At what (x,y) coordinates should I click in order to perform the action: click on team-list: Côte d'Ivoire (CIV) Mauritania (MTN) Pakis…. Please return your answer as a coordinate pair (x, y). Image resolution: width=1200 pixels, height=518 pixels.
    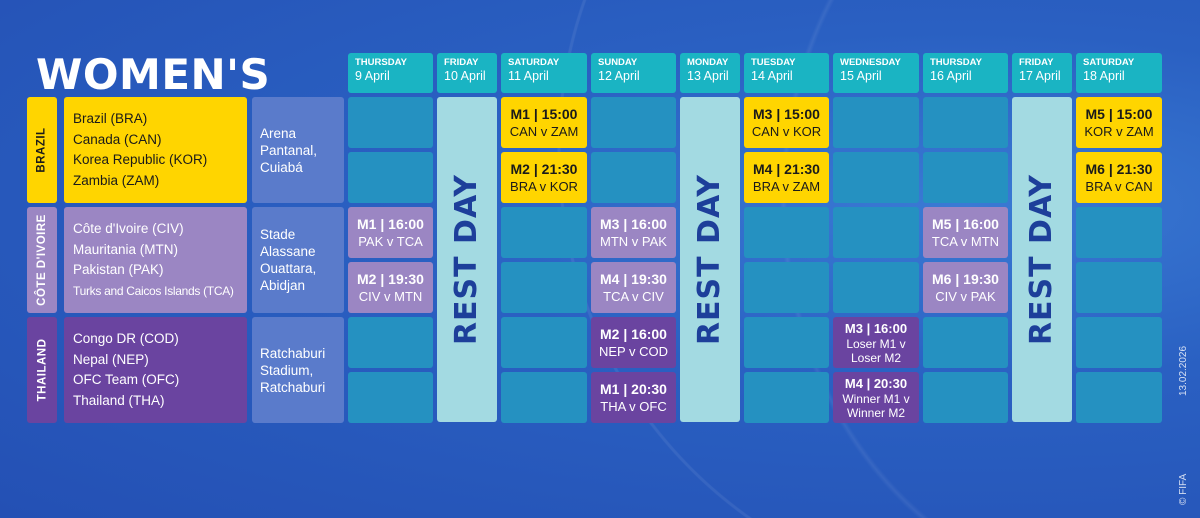
    Looking at the image, I should click on (155, 260).